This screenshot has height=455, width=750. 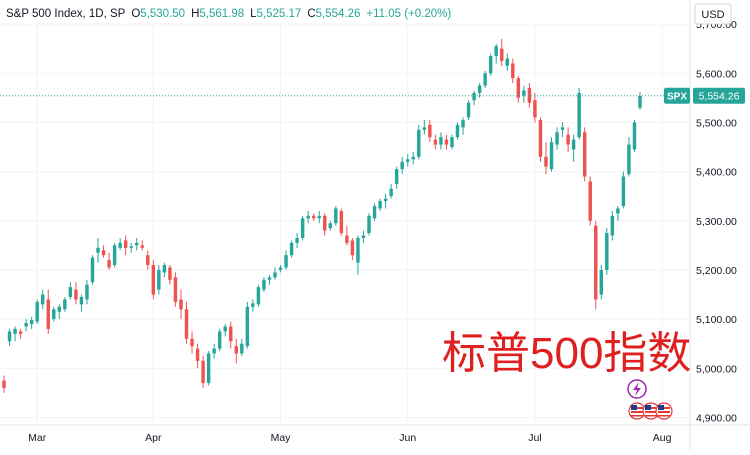 What do you see at coordinates (637, 389) in the screenshot?
I see `lightning-icon` at bounding box center [637, 389].